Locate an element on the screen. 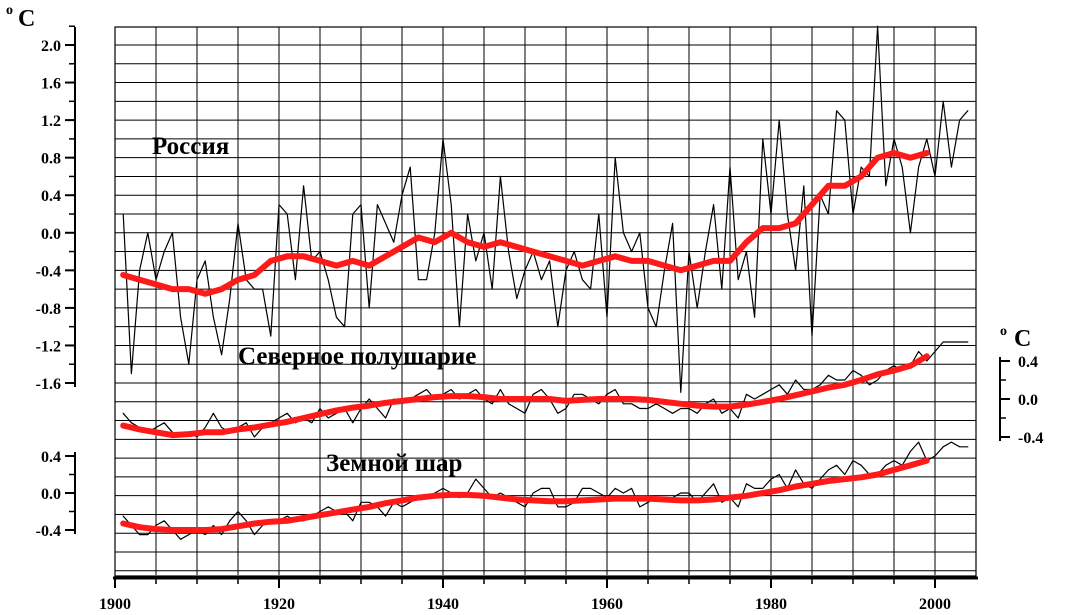  unit-degree-mark-right: o is located at coordinates (1003, 331).